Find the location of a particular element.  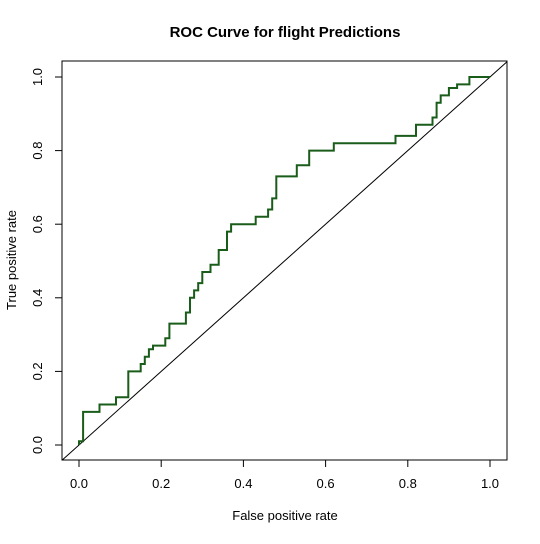

x-axis-label: False positive rate is located at coordinates (285, 515).